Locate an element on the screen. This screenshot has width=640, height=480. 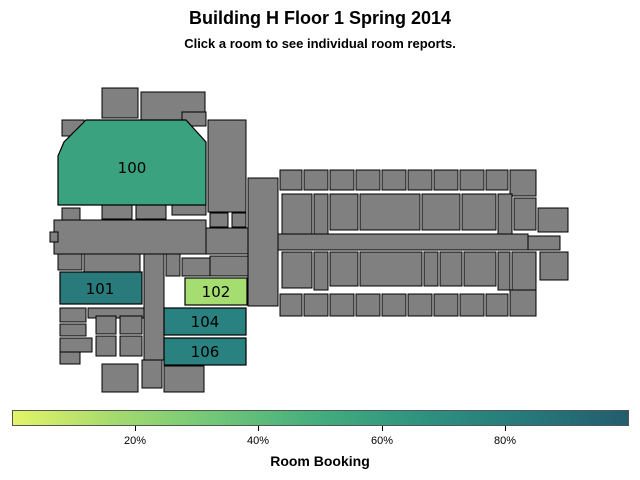
legend-tick-label: 20% is located at coordinates (135, 441).